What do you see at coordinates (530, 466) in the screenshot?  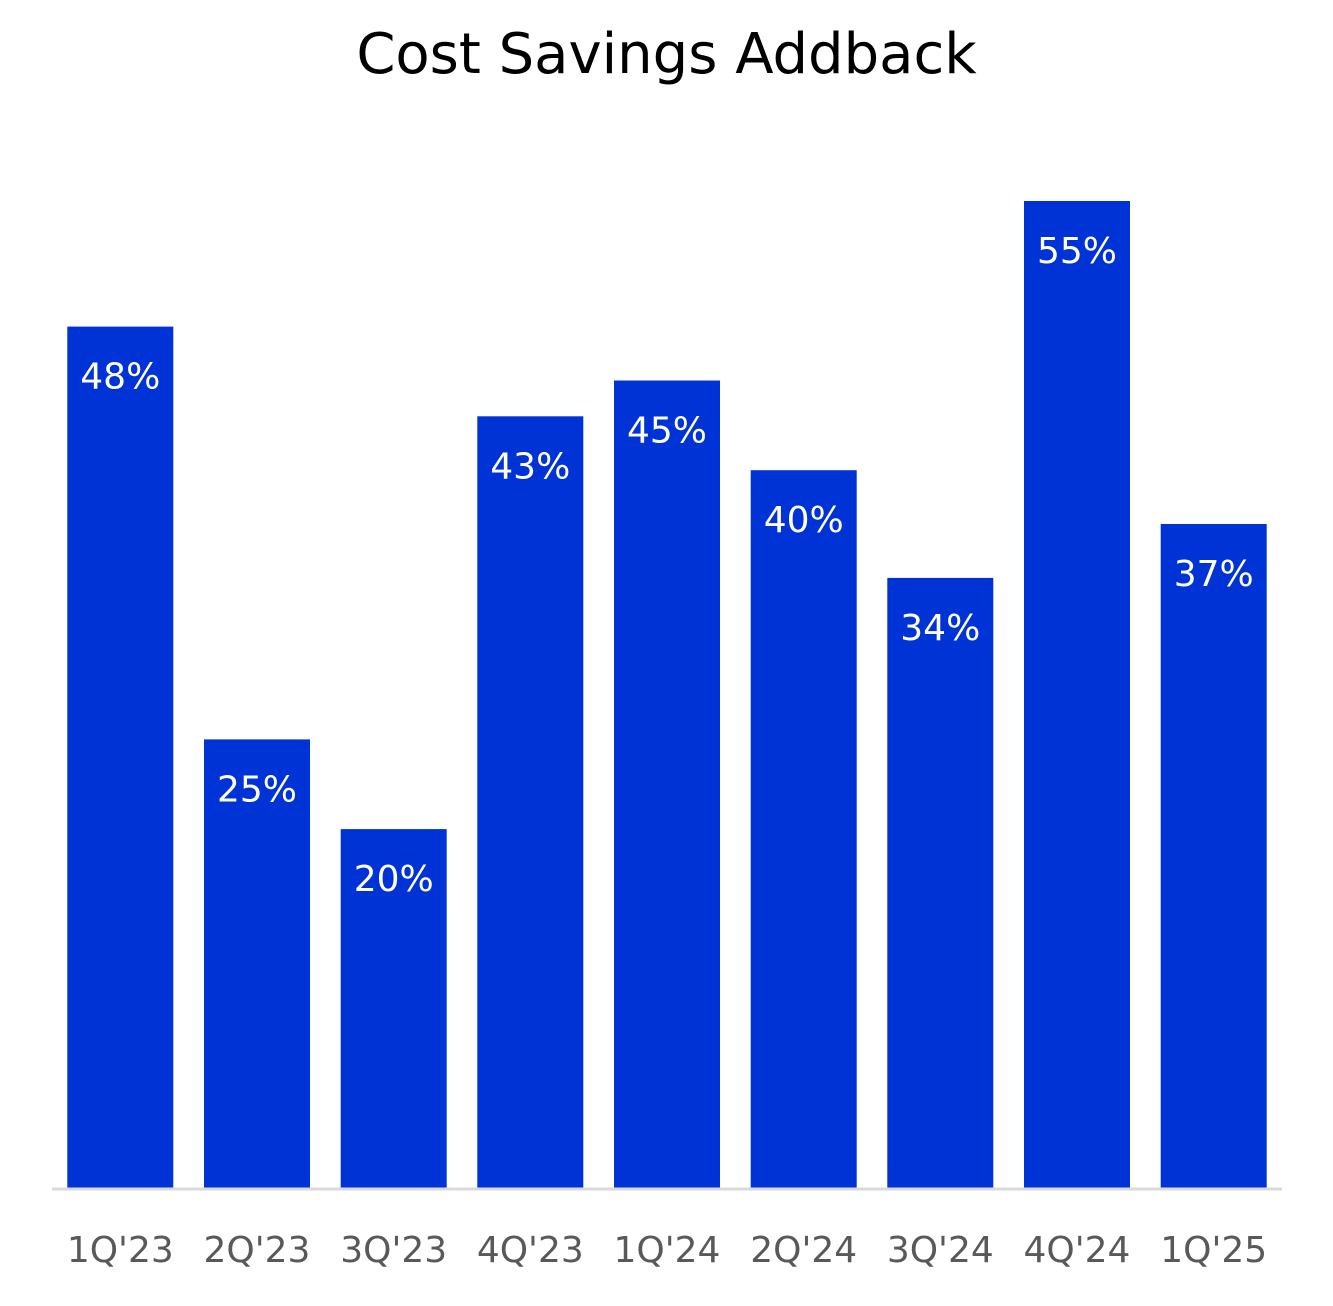 I see `data-label-3: 43%` at bounding box center [530, 466].